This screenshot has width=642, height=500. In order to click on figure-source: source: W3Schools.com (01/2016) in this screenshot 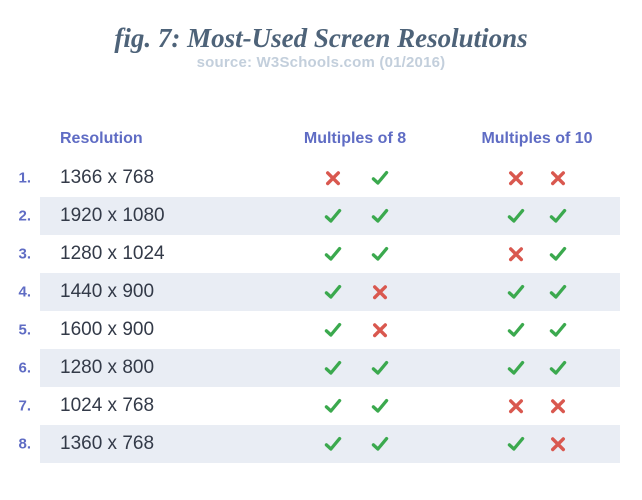, I will do `click(321, 62)`.